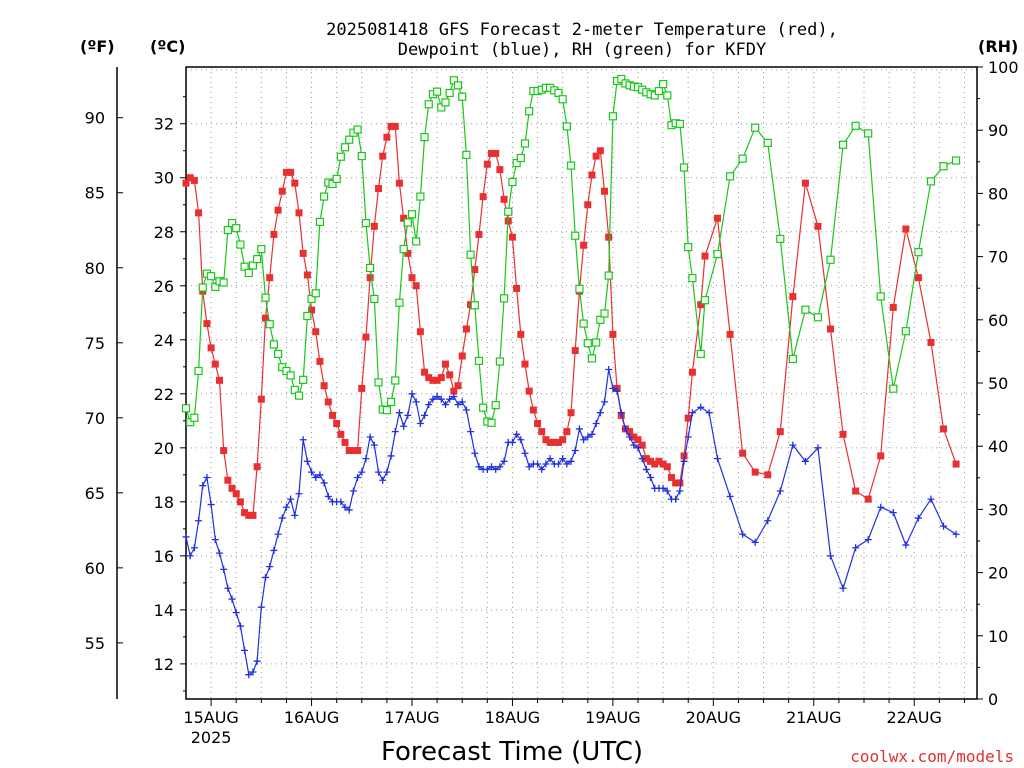  Describe the element at coordinates (164, 556) in the screenshot. I see `celsius-tick-label: 16` at that location.